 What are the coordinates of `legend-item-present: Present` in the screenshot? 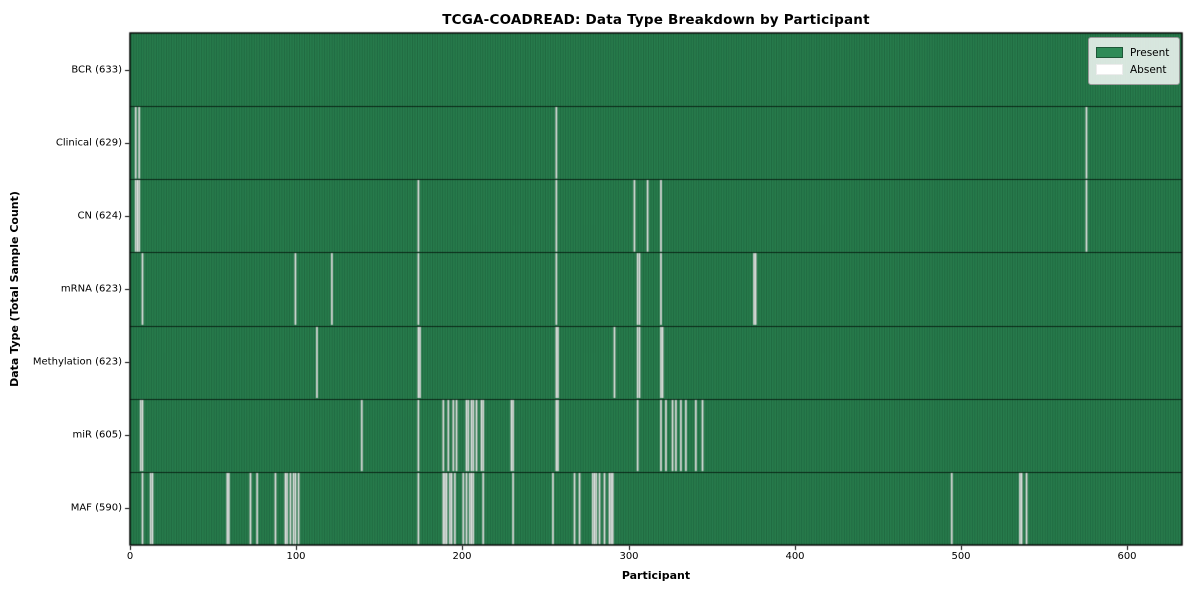 It's located at (1133, 52).